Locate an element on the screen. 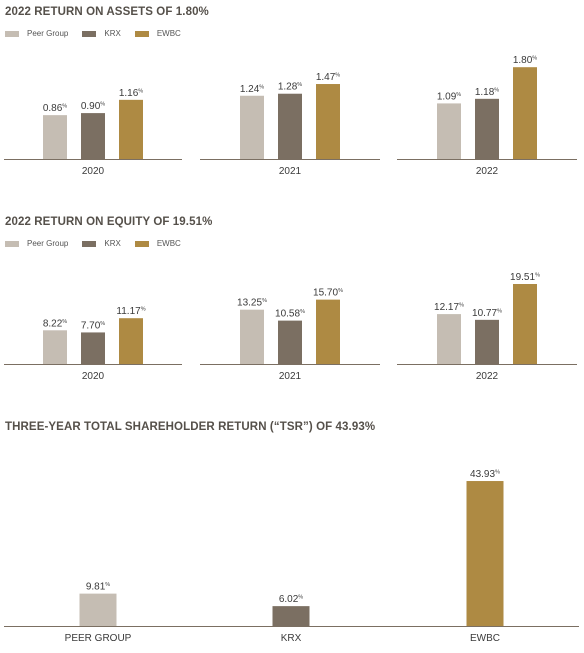 The width and height of the screenshot is (584, 653). roe-category-label: 2020 is located at coordinates (93, 376).